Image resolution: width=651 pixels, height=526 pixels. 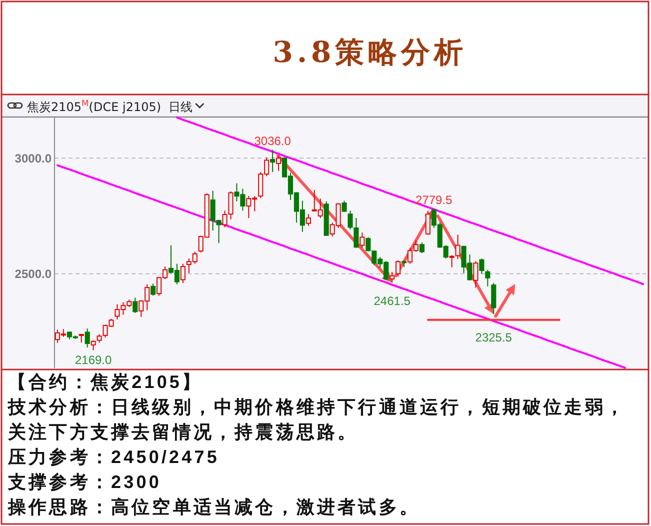 I want to click on annotation: 2461.5, so click(x=392, y=301).